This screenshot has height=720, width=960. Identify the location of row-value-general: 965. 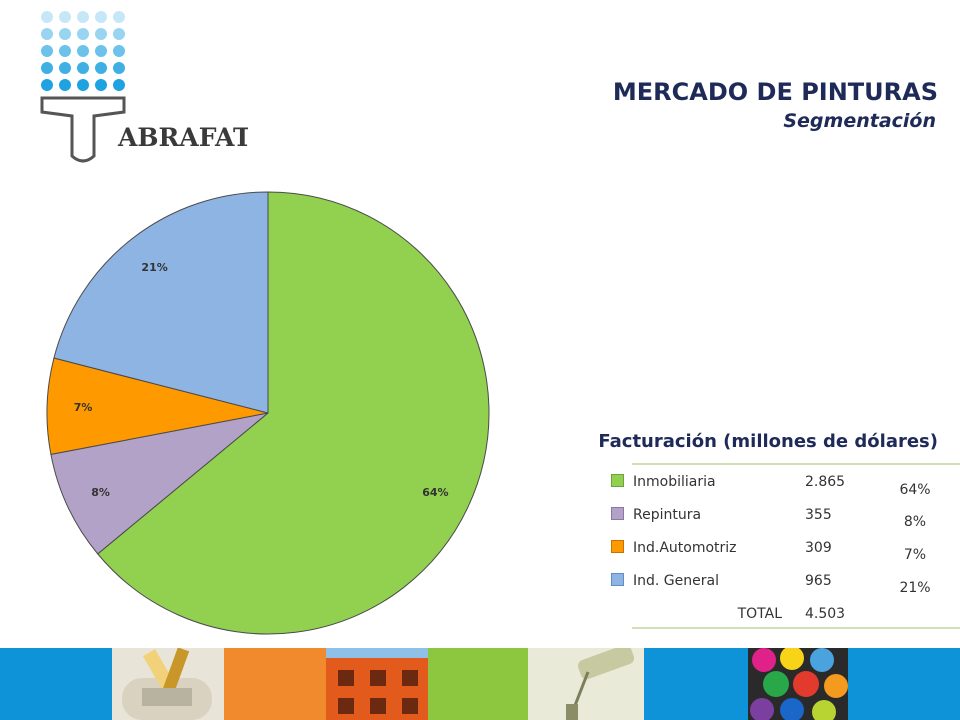
(818, 581).